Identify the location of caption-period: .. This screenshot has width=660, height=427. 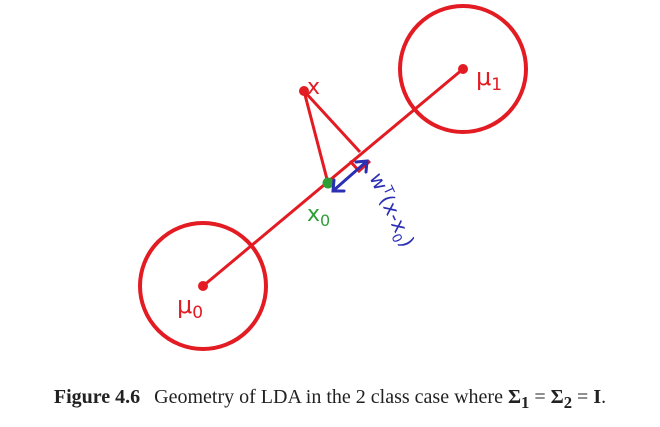
(604, 397).